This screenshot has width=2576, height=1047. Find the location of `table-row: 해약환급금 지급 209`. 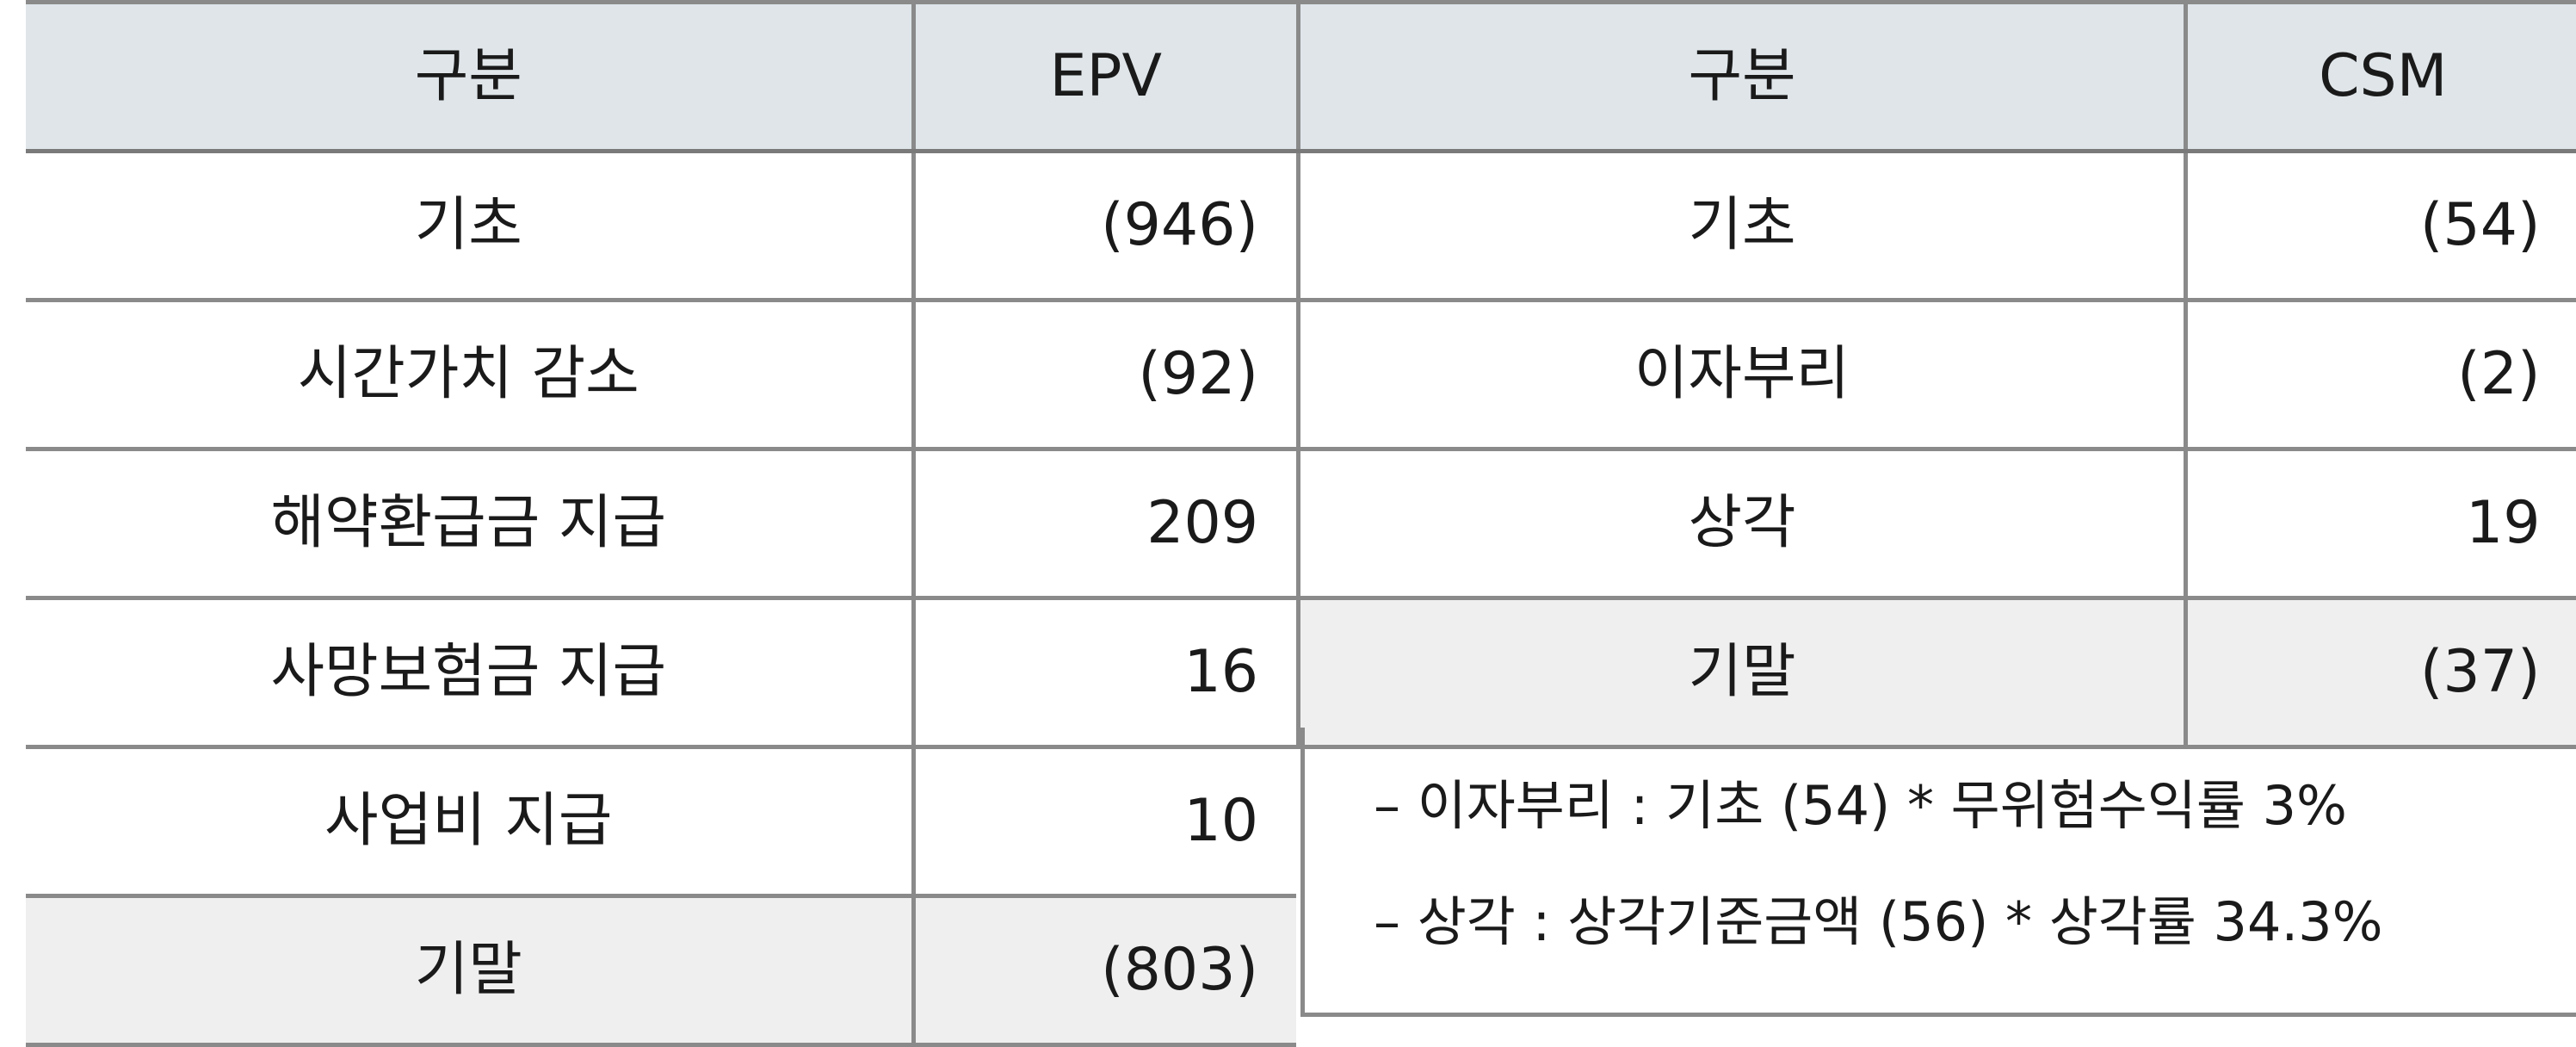

table-row: 해약환급금 지급 209 is located at coordinates (661, 523).